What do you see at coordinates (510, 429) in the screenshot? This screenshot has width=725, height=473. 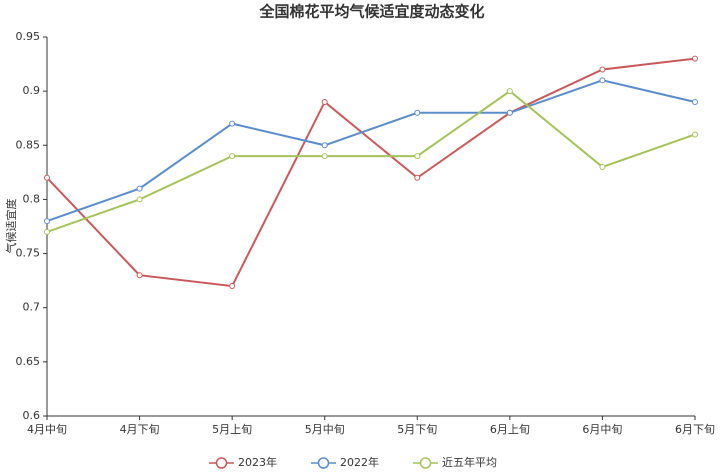 I see `x-tick-label: 6月上旬` at bounding box center [510, 429].